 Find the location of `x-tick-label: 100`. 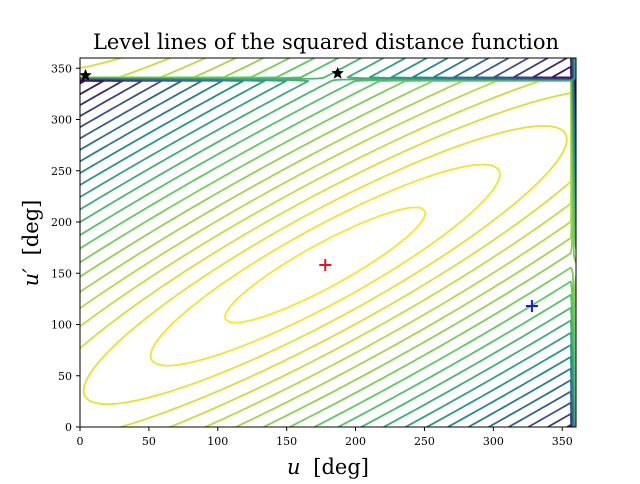

x-tick-label: 100 is located at coordinates (217, 441).